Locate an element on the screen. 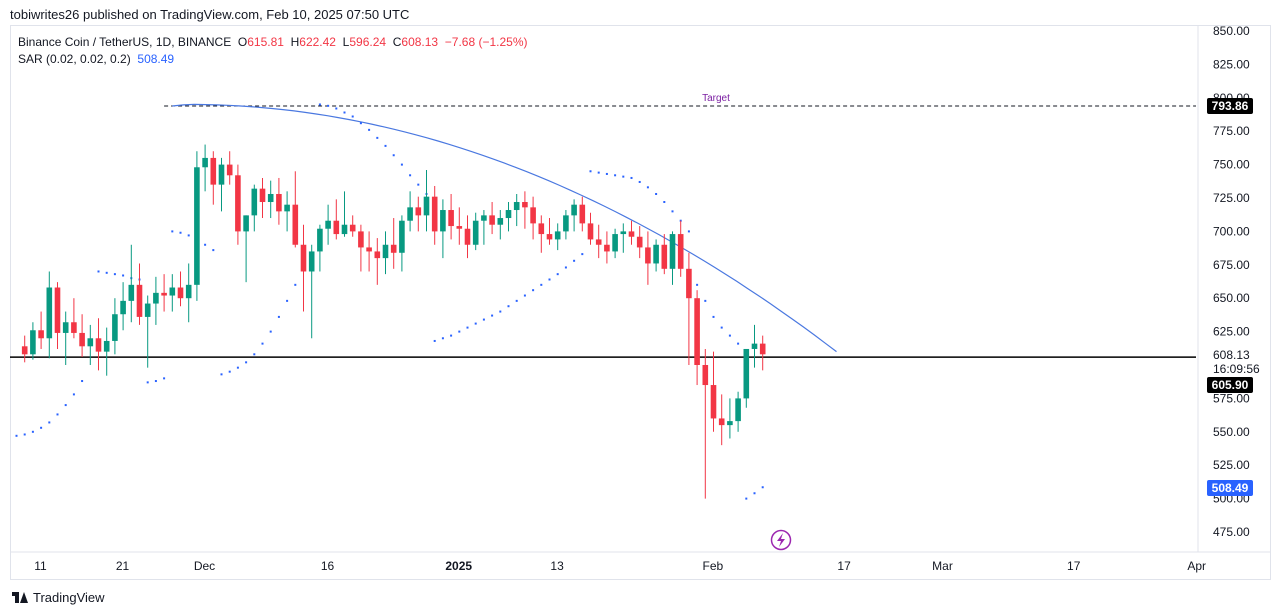 The height and width of the screenshot is (615, 1281). time-axis: 11 21 Dec 16 2025 13 Feb 17 Mar 17 Apr is located at coordinates (620, 566).